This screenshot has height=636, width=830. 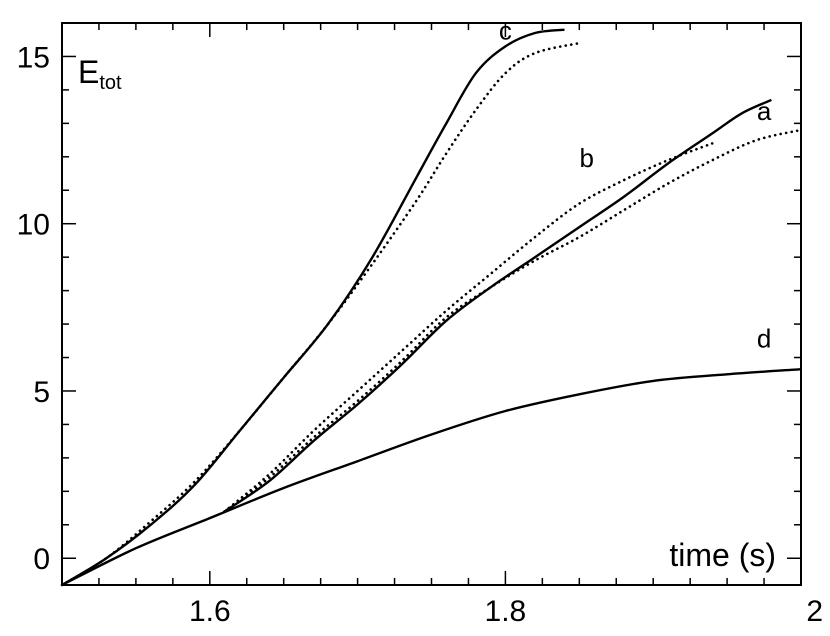 I want to click on y-axis-label-sub: tot, so click(x=110, y=83).